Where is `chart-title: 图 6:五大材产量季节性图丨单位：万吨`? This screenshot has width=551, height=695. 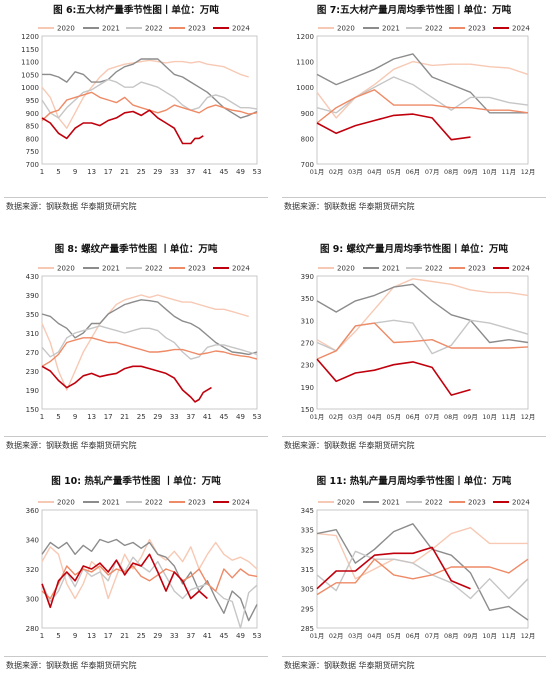
chart-title: 图 6:五大材产量季节性图丨单位：万吨 is located at coordinates (136, 10).